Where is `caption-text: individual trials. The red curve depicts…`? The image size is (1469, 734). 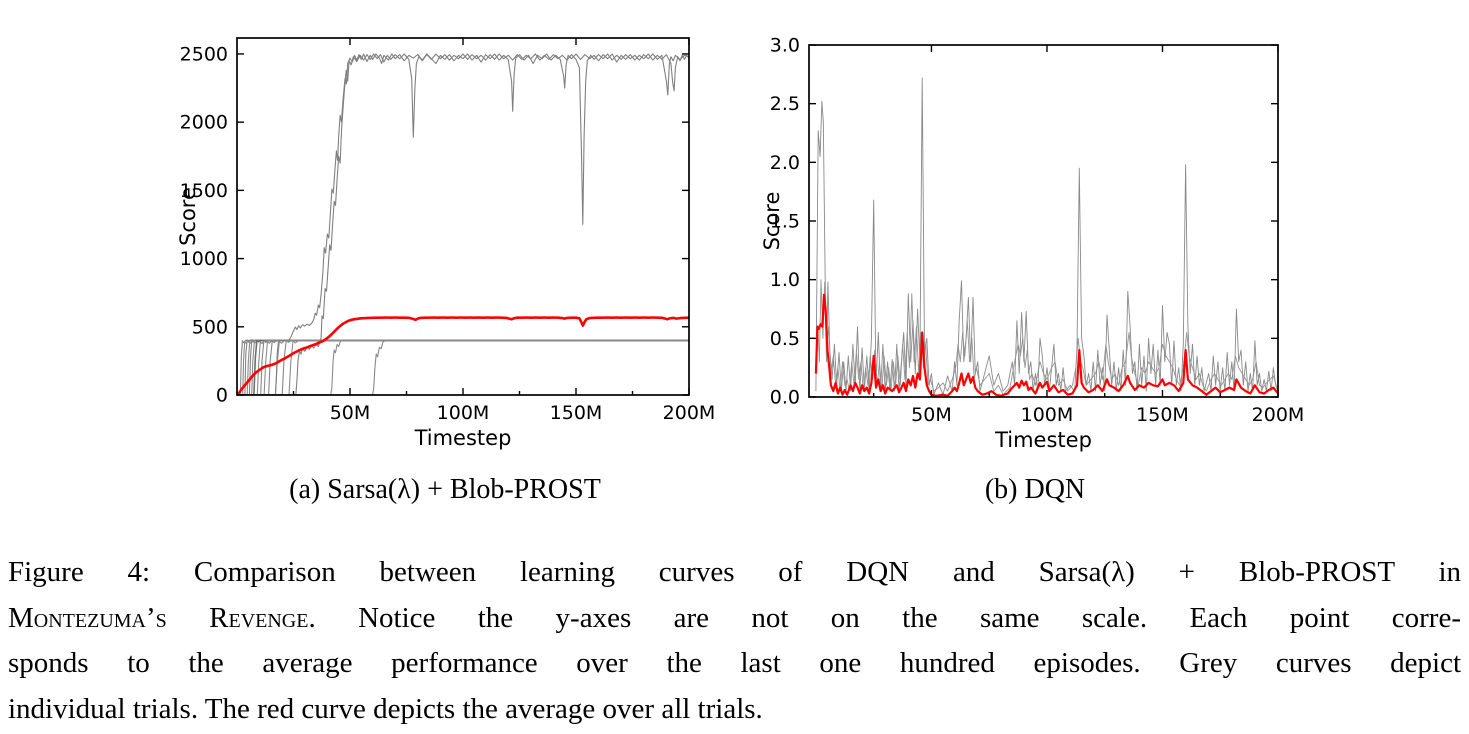
caption-text: individual trials. The red curve depicts… is located at coordinates (385, 708).